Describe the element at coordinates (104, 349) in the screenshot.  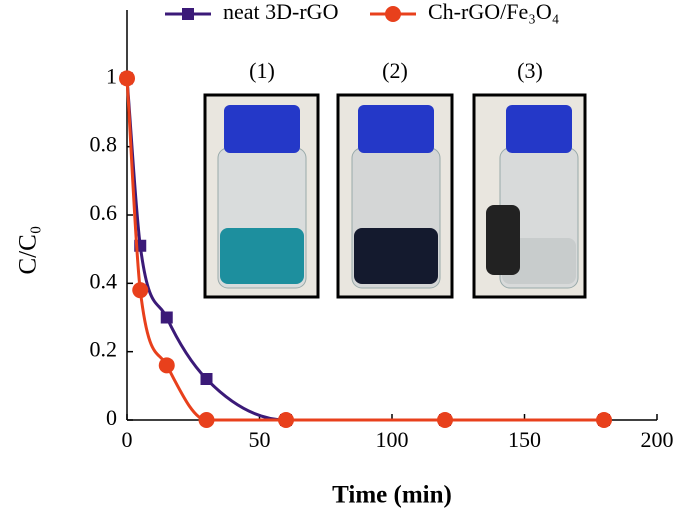
I see `y-tick-label: 0.2` at that location.